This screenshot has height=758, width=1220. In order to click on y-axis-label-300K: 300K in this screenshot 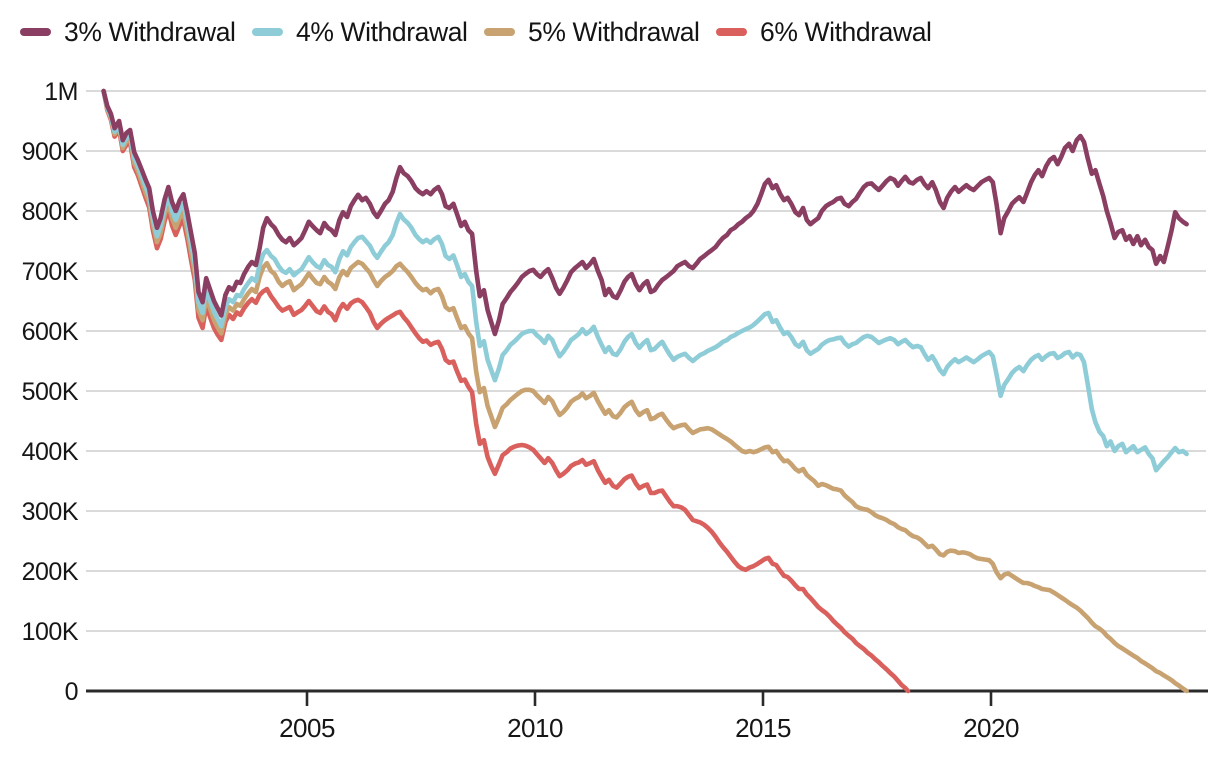, I will do `click(50, 512)`.